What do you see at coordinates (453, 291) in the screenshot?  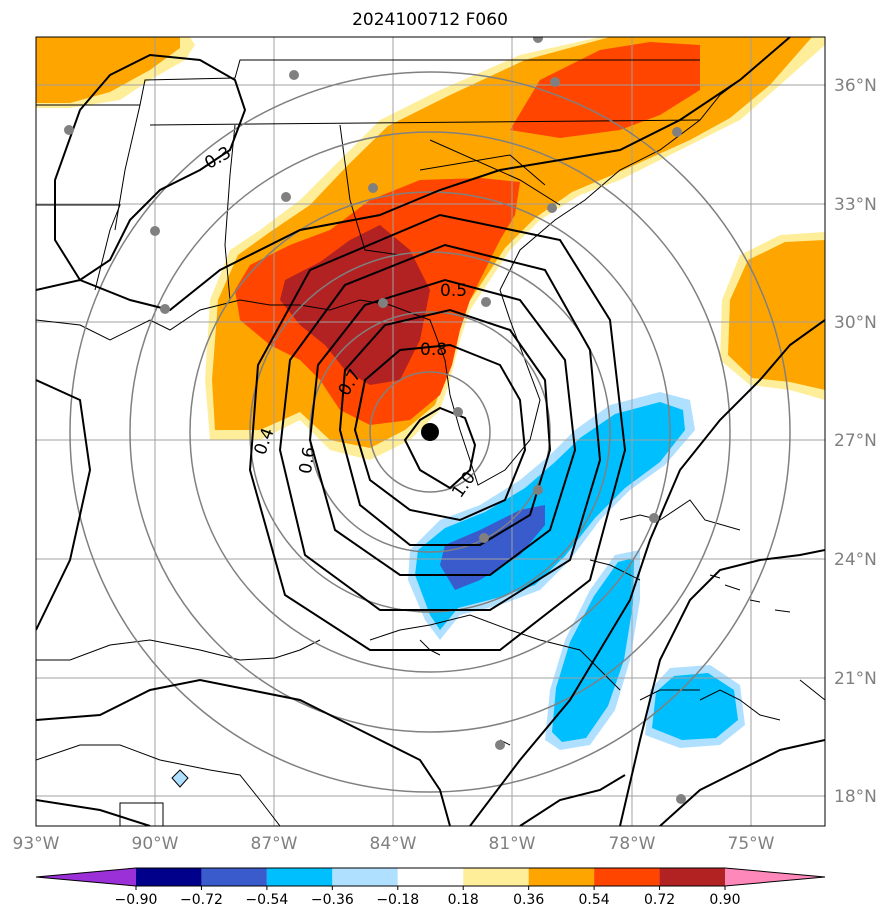 I see `contour-label-0.5: 0.5` at bounding box center [453, 291].